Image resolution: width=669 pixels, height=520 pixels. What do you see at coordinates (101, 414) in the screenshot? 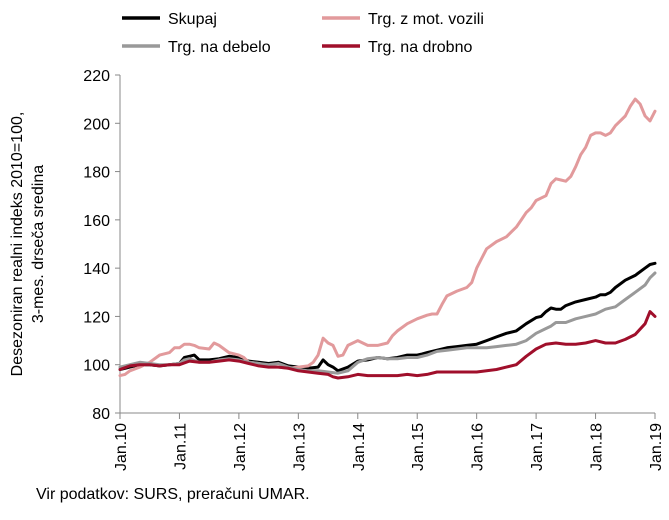
I see `y-tick-label: 80` at bounding box center [101, 414].